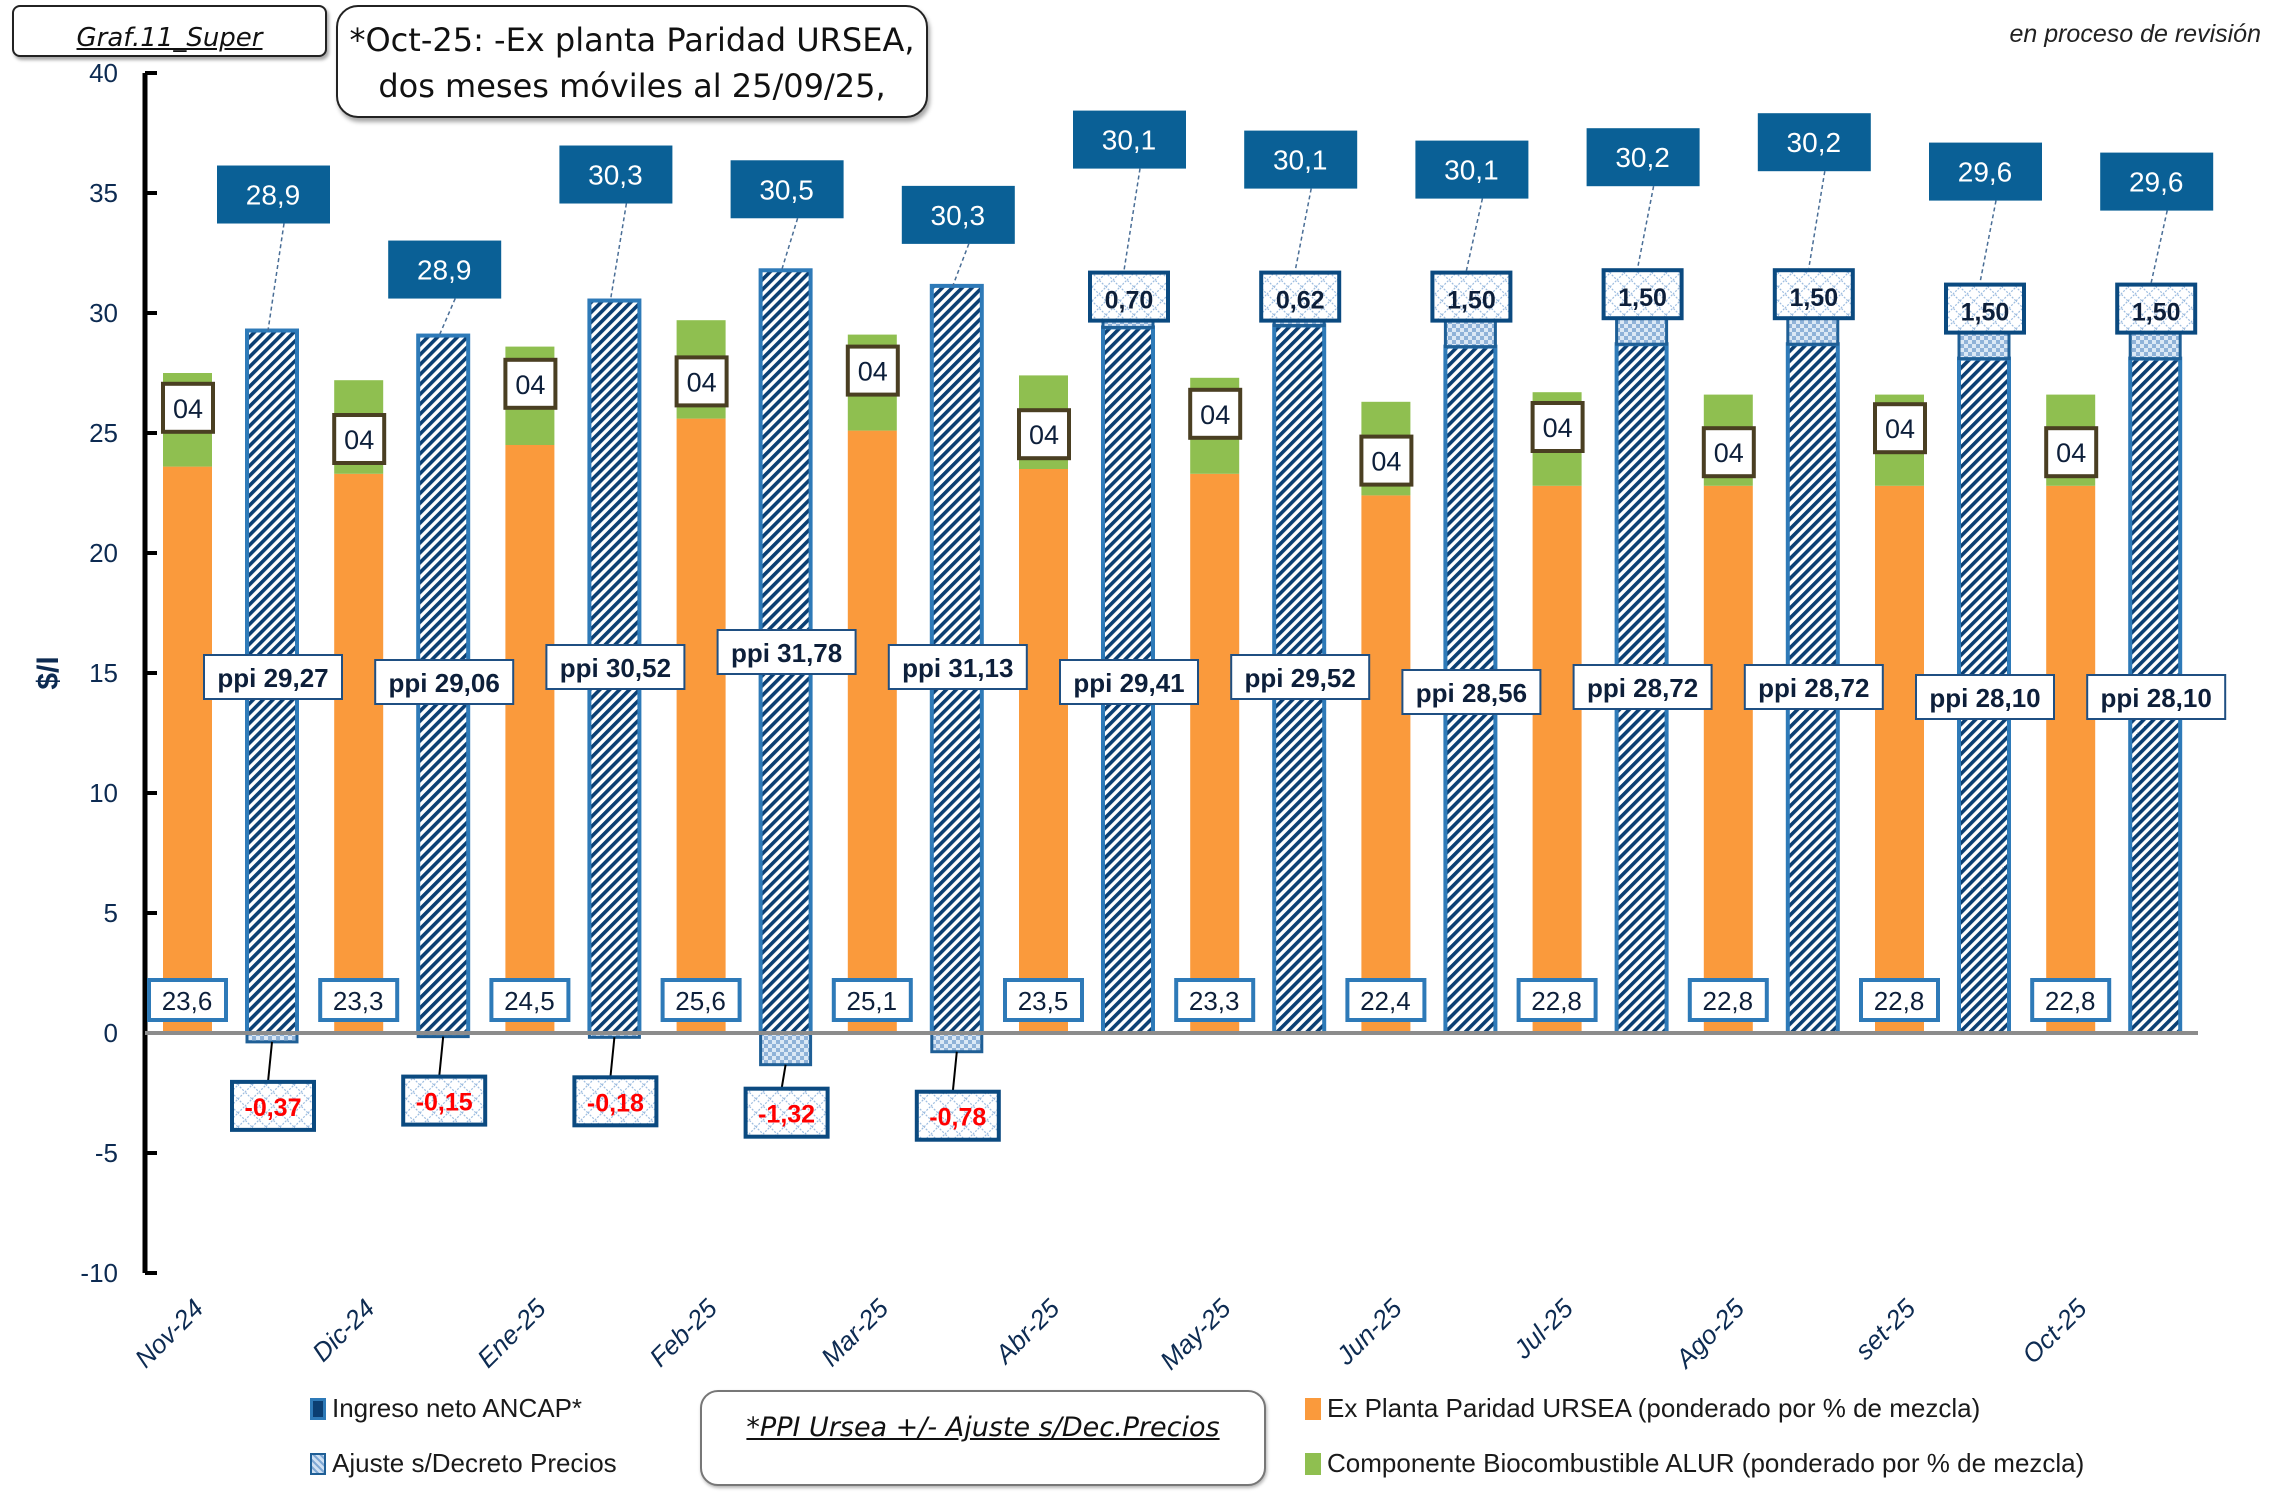 This screenshot has width=2269, height=1498. What do you see at coordinates (318, 1463) in the screenshot?
I see `legend-swatch-adjust-icon` at bounding box center [318, 1463].